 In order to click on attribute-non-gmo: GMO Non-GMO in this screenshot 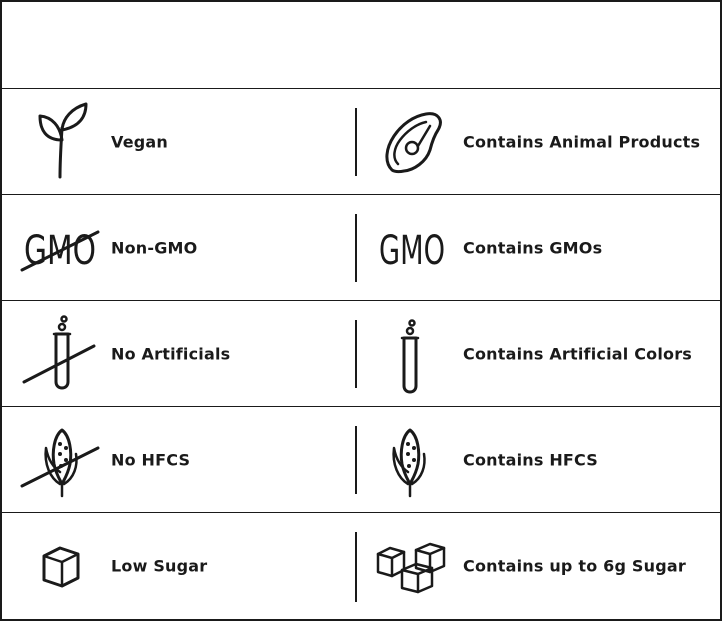, I will do `click(178, 247)`.